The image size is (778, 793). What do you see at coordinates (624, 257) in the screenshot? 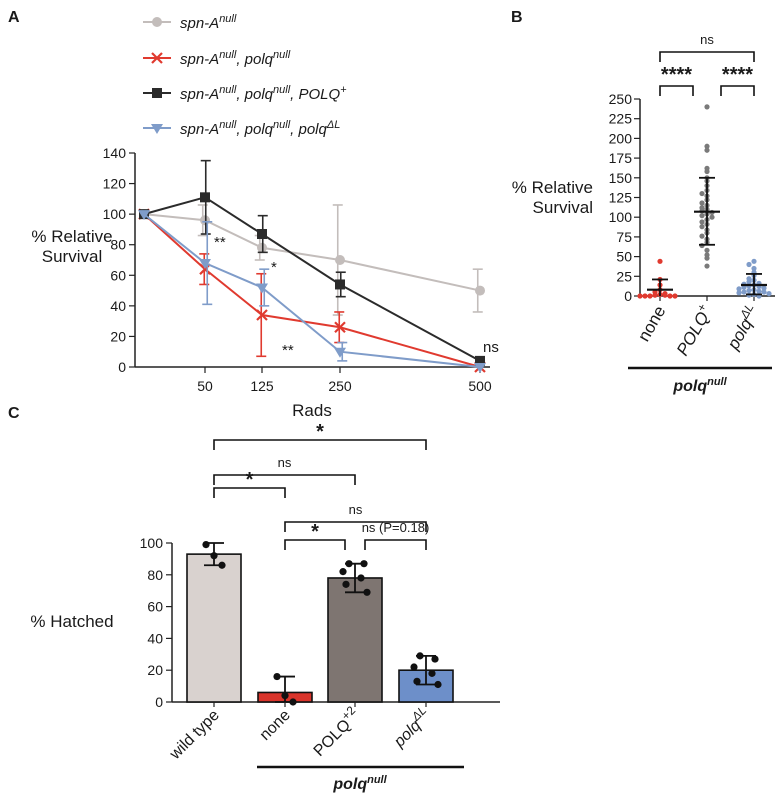
I see `b-y-tick-label: 50` at bounding box center [624, 257].